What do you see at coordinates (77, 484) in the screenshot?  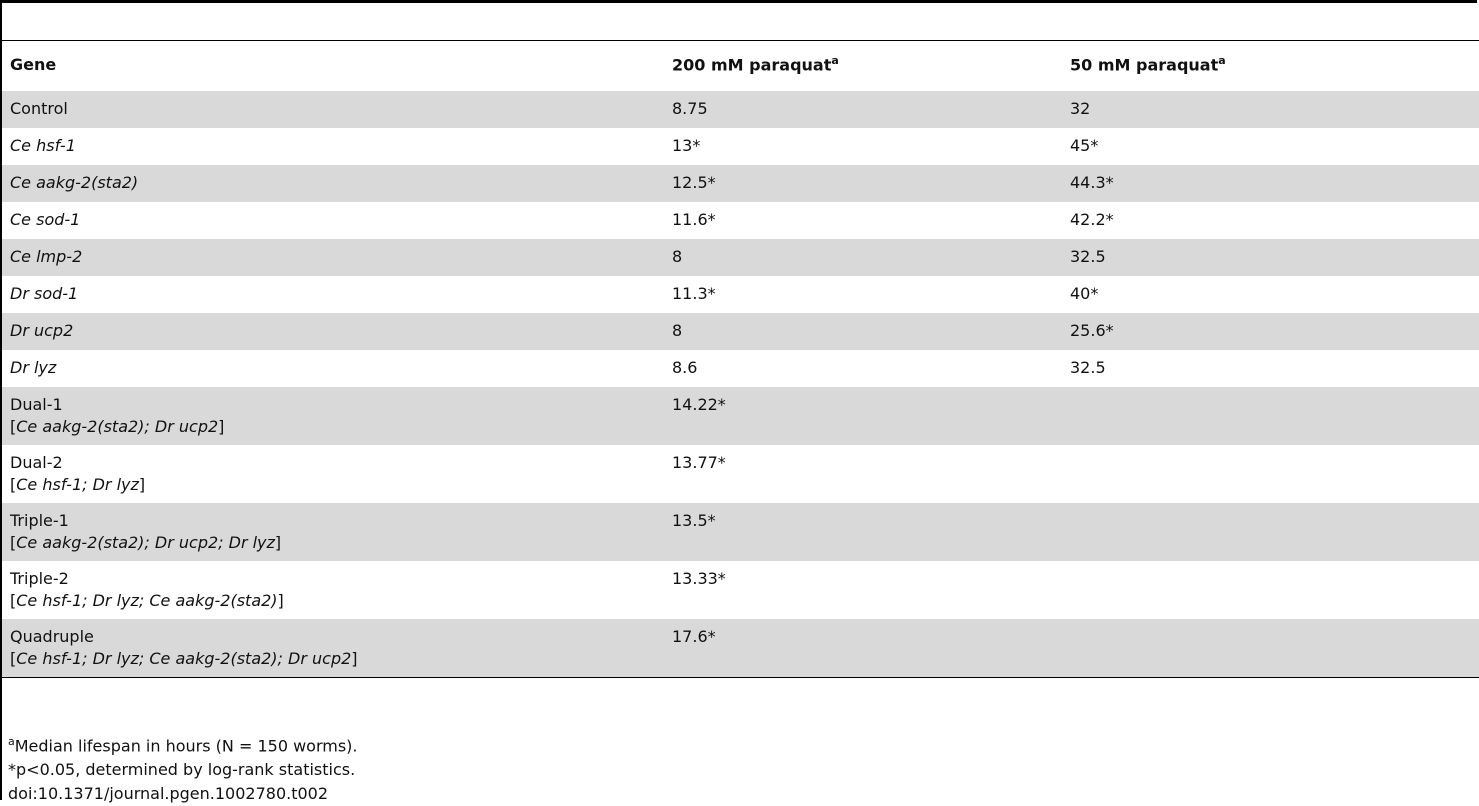 I see `text-run: Ce hsf-1; Dr lyz` at bounding box center [77, 484].